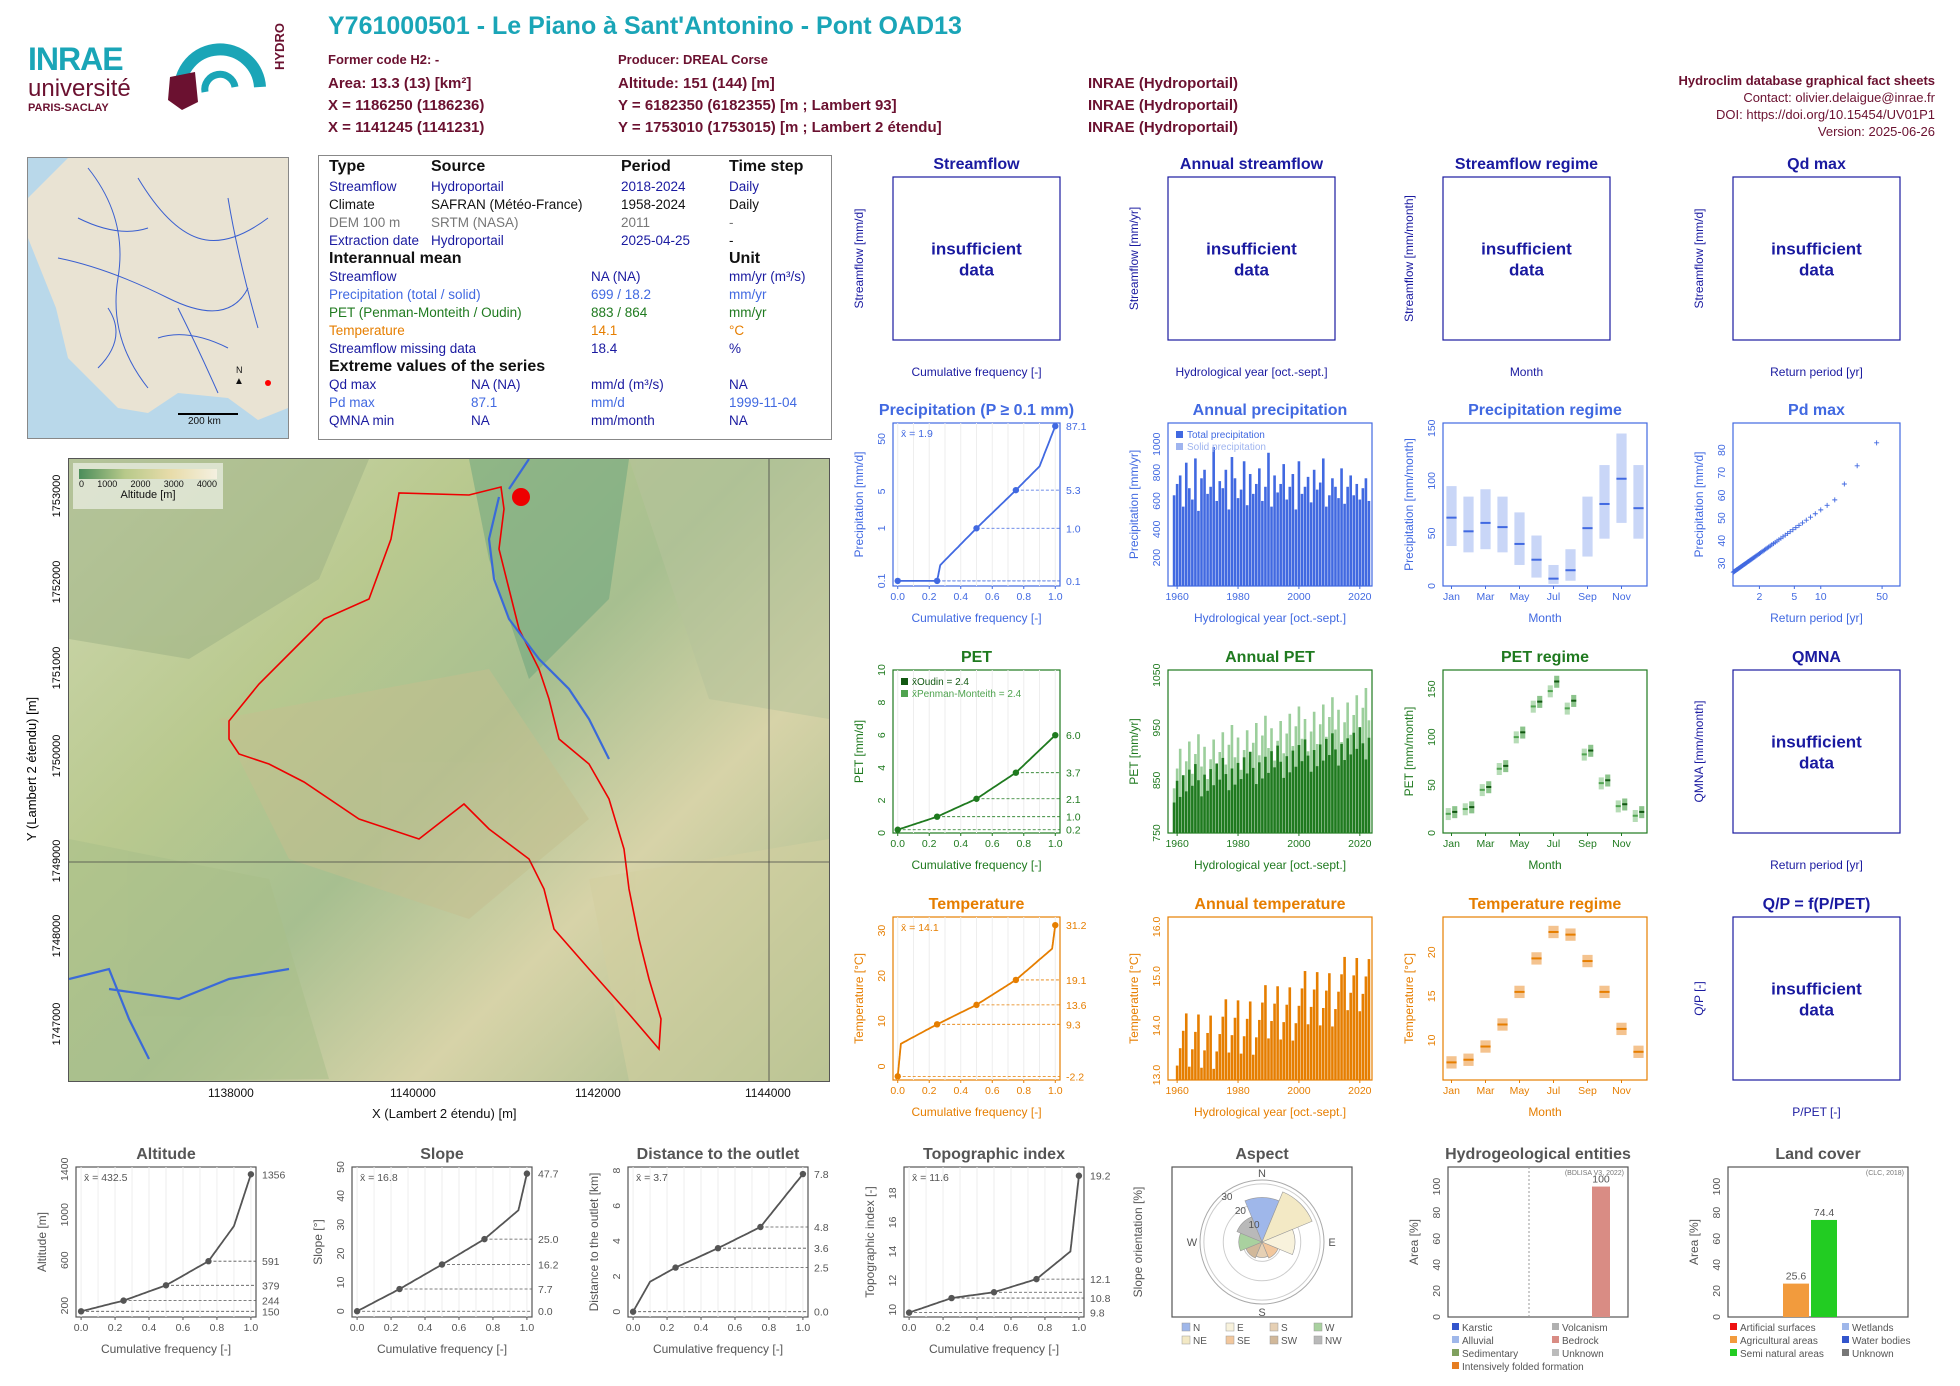 This screenshot has width=1960, height=1386. I want to click on pet_regime-xtick-0: Jan, so click(1451, 844).